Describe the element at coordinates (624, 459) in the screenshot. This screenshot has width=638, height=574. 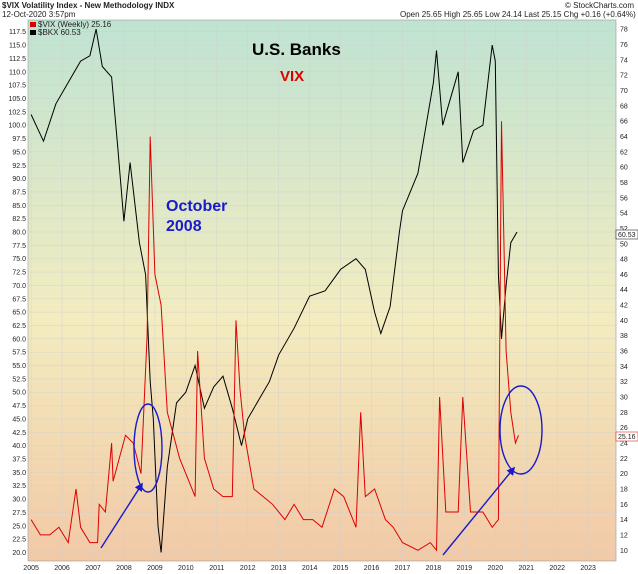
I see `right-tick-label: 22` at that location.